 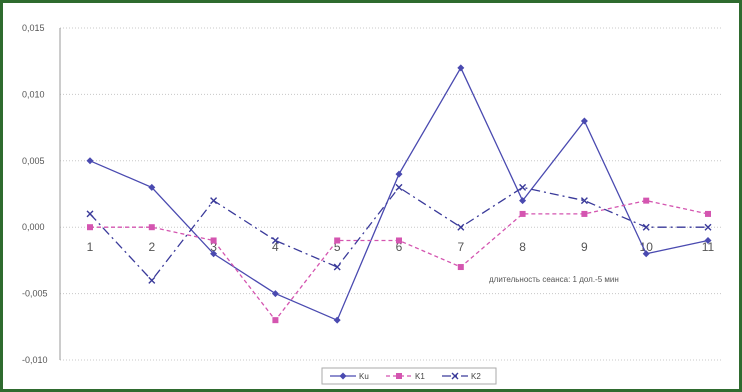 What do you see at coordinates (364, 376) in the screenshot?
I see `legend-label: Ku` at bounding box center [364, 376].